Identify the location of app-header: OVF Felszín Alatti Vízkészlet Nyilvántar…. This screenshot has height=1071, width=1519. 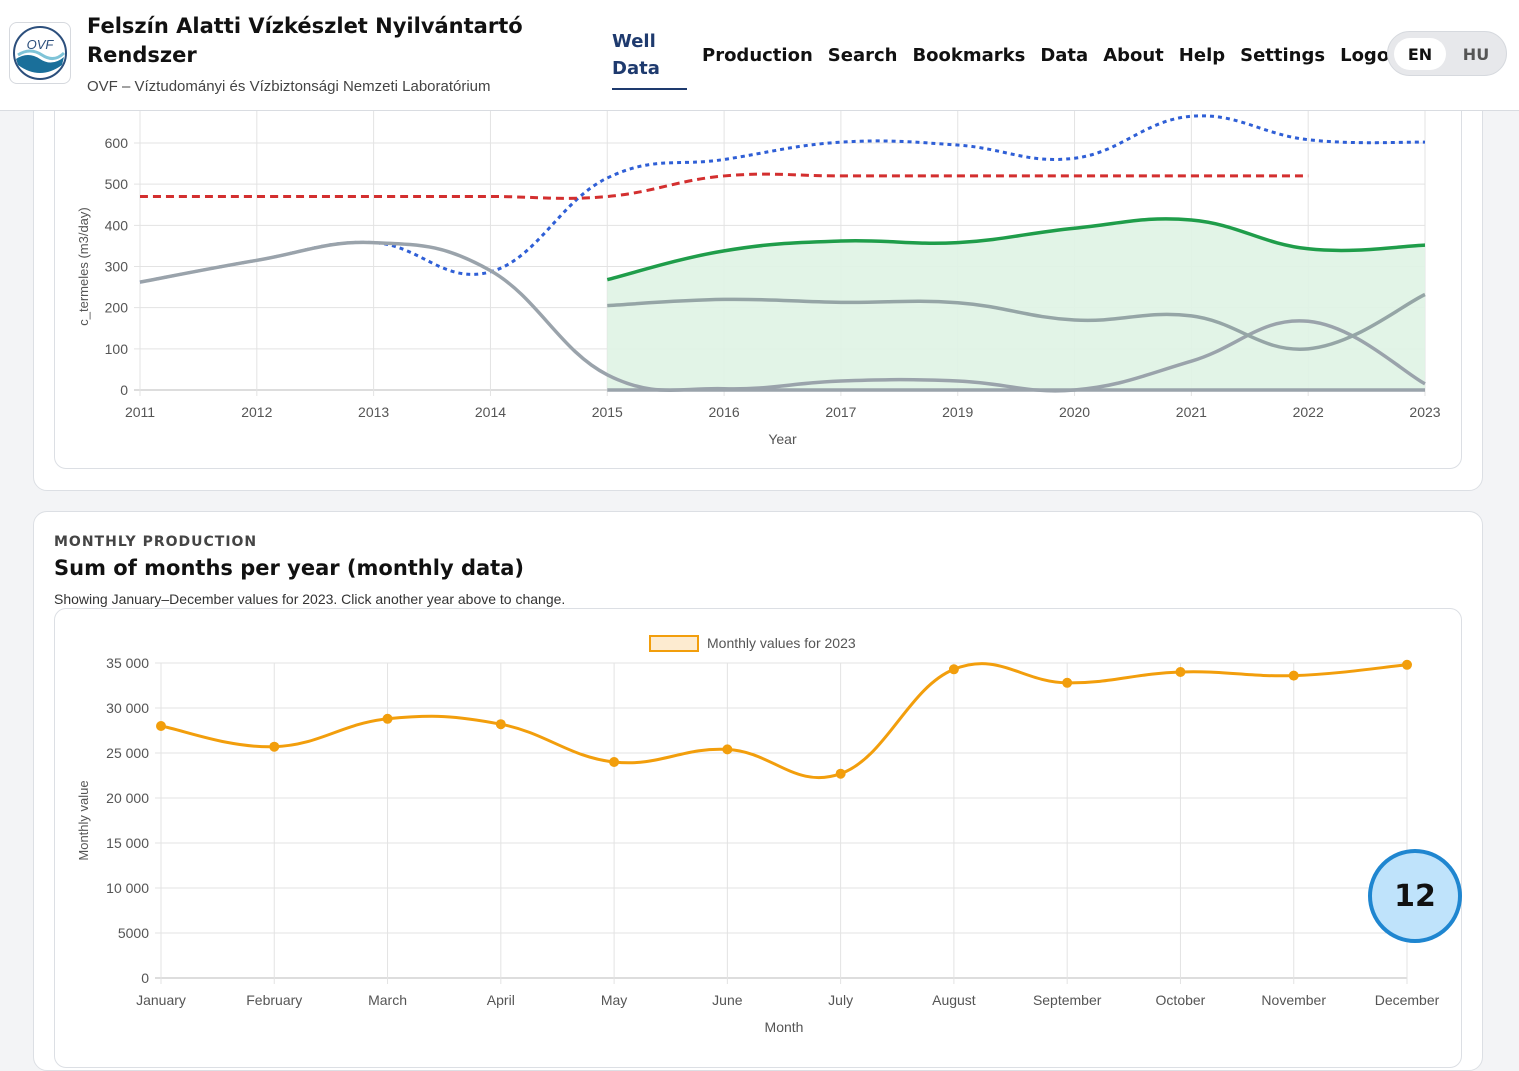
(759, 55).